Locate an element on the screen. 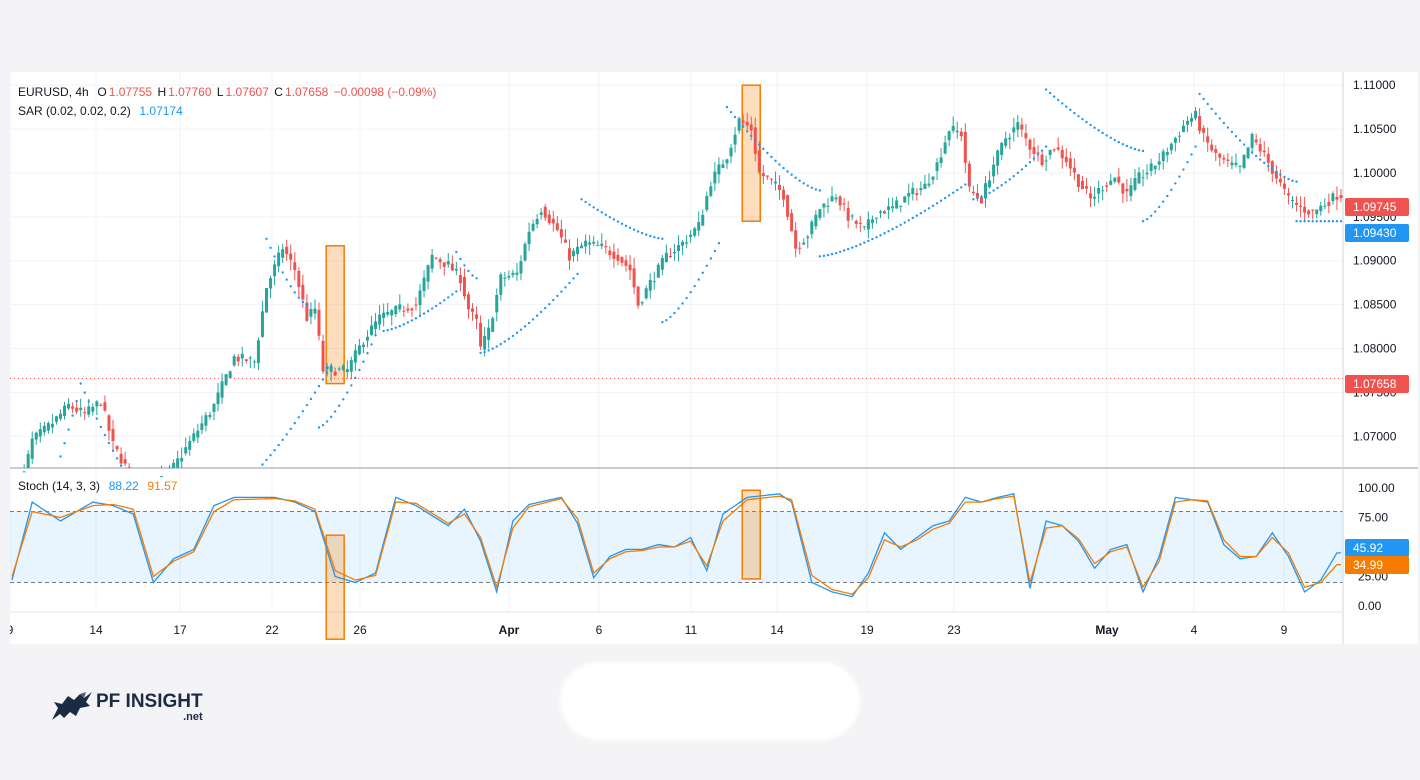 Image resolution: width=1420 pixels, height=780 pixels. stoch-d-tag: 34.99 is located at coordinates (1377, 565).